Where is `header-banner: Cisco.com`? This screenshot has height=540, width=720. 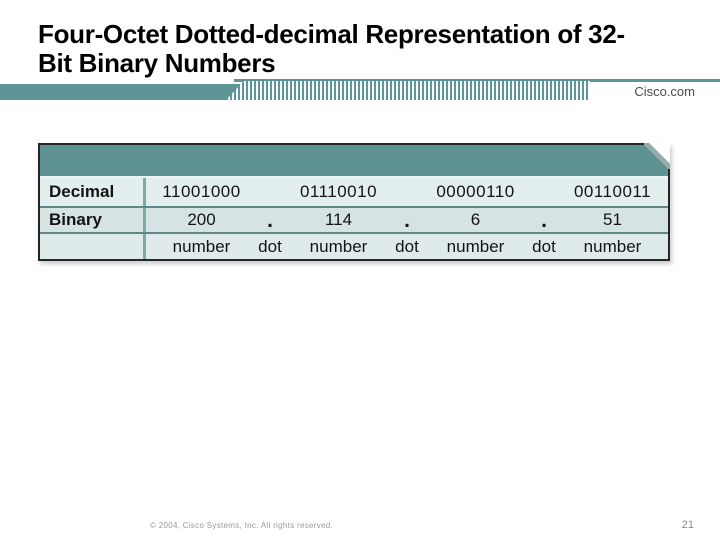 header-banner: Cisco.com is located at coordinates (360, 90).